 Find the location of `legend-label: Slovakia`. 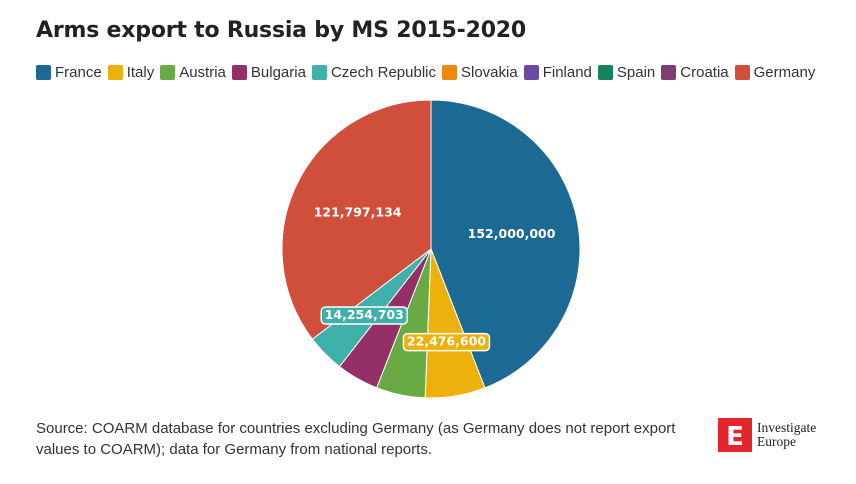

legend-label: Slovakia is located at coordinates (489, 72).